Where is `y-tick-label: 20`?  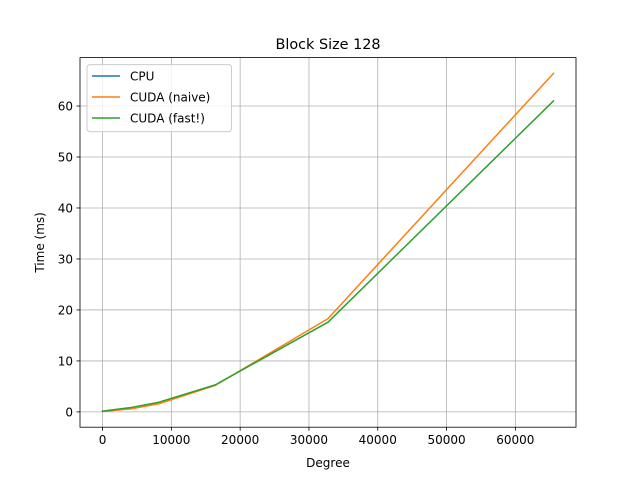 y-tick-label: 20 is located at coordinates (65, 310).